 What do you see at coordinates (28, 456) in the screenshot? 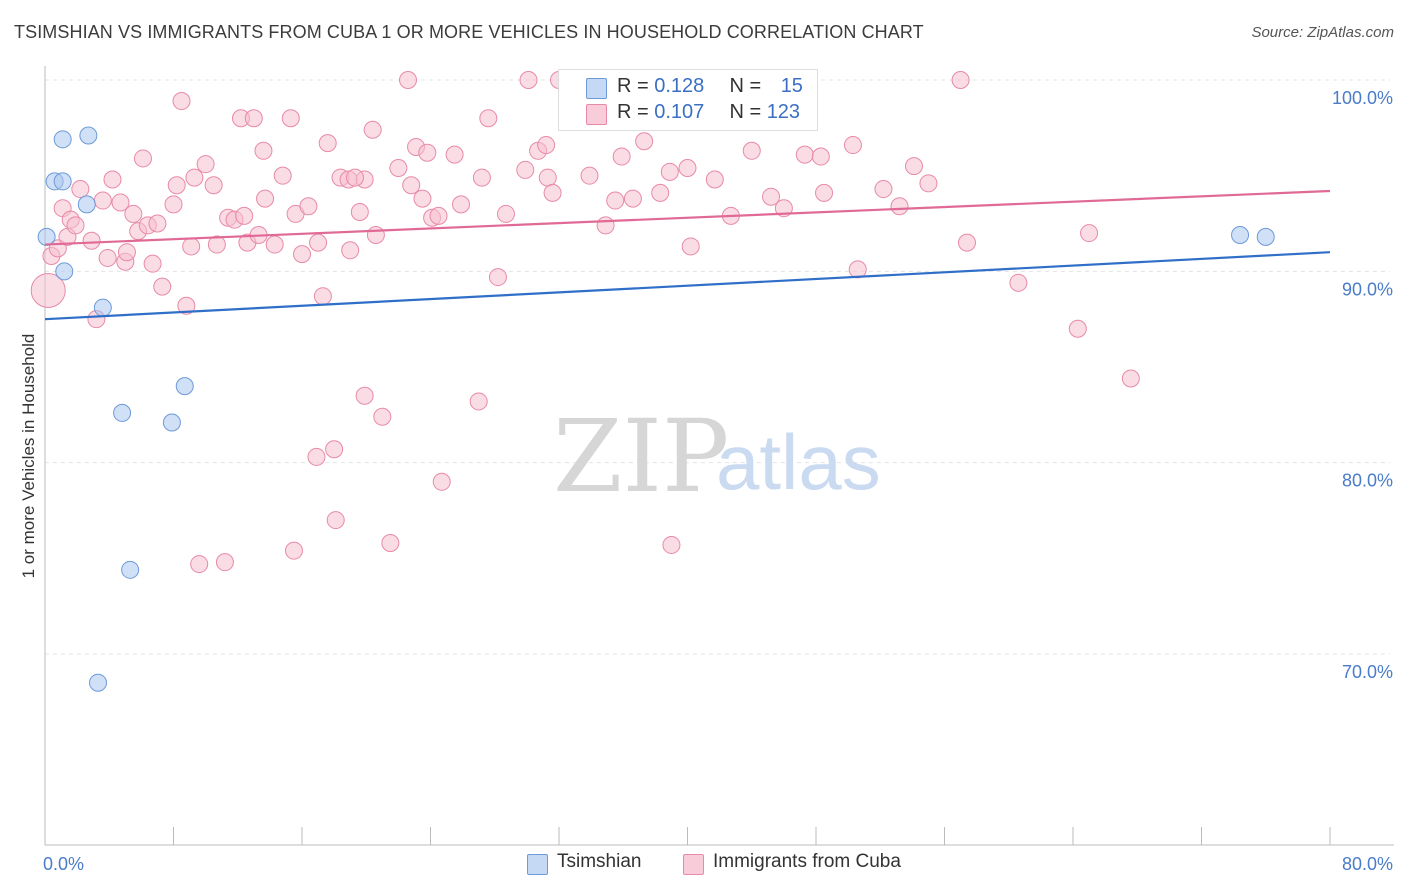
I see `y-axis-title: 1 or more Vehicles in Household` at bounding box center [28, 456].